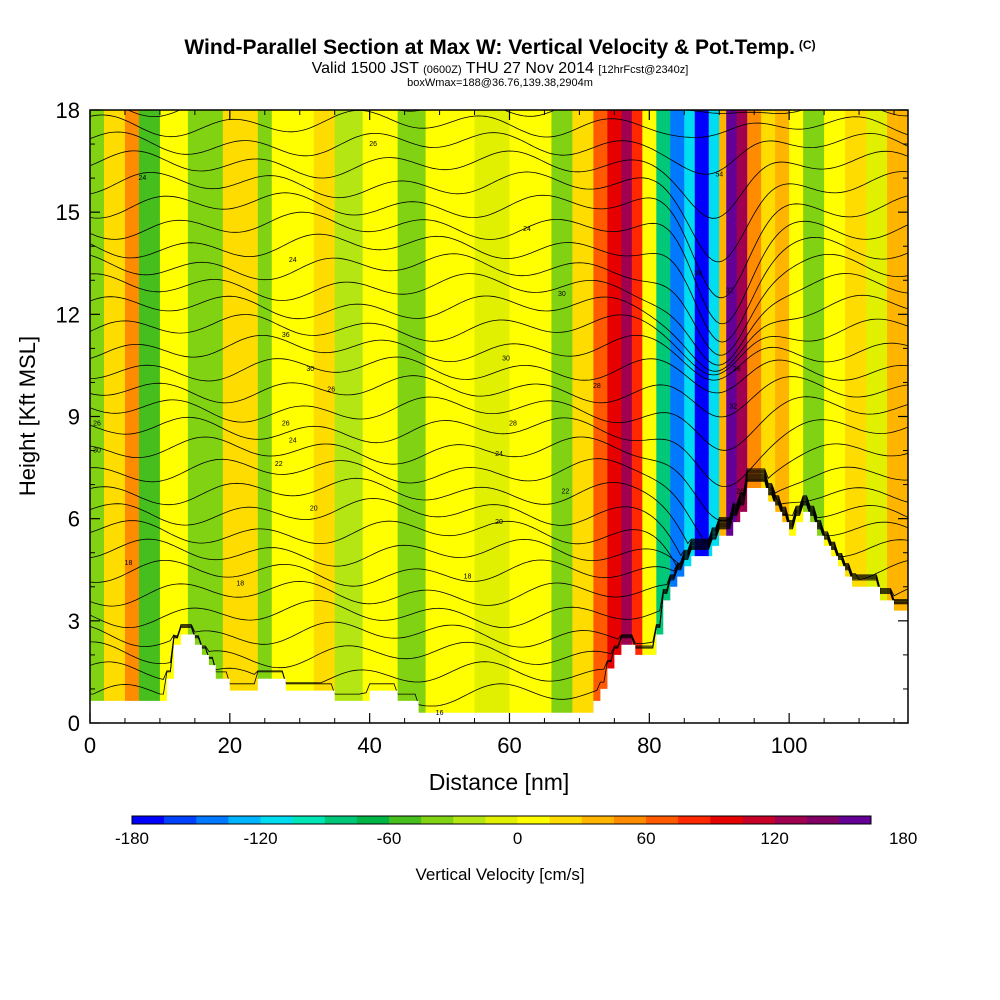 The image size is (1000, 1000). Describe the element at coordinates (74, 621) in the screenshot. I see `y-tick-label-1: 3` at that location.